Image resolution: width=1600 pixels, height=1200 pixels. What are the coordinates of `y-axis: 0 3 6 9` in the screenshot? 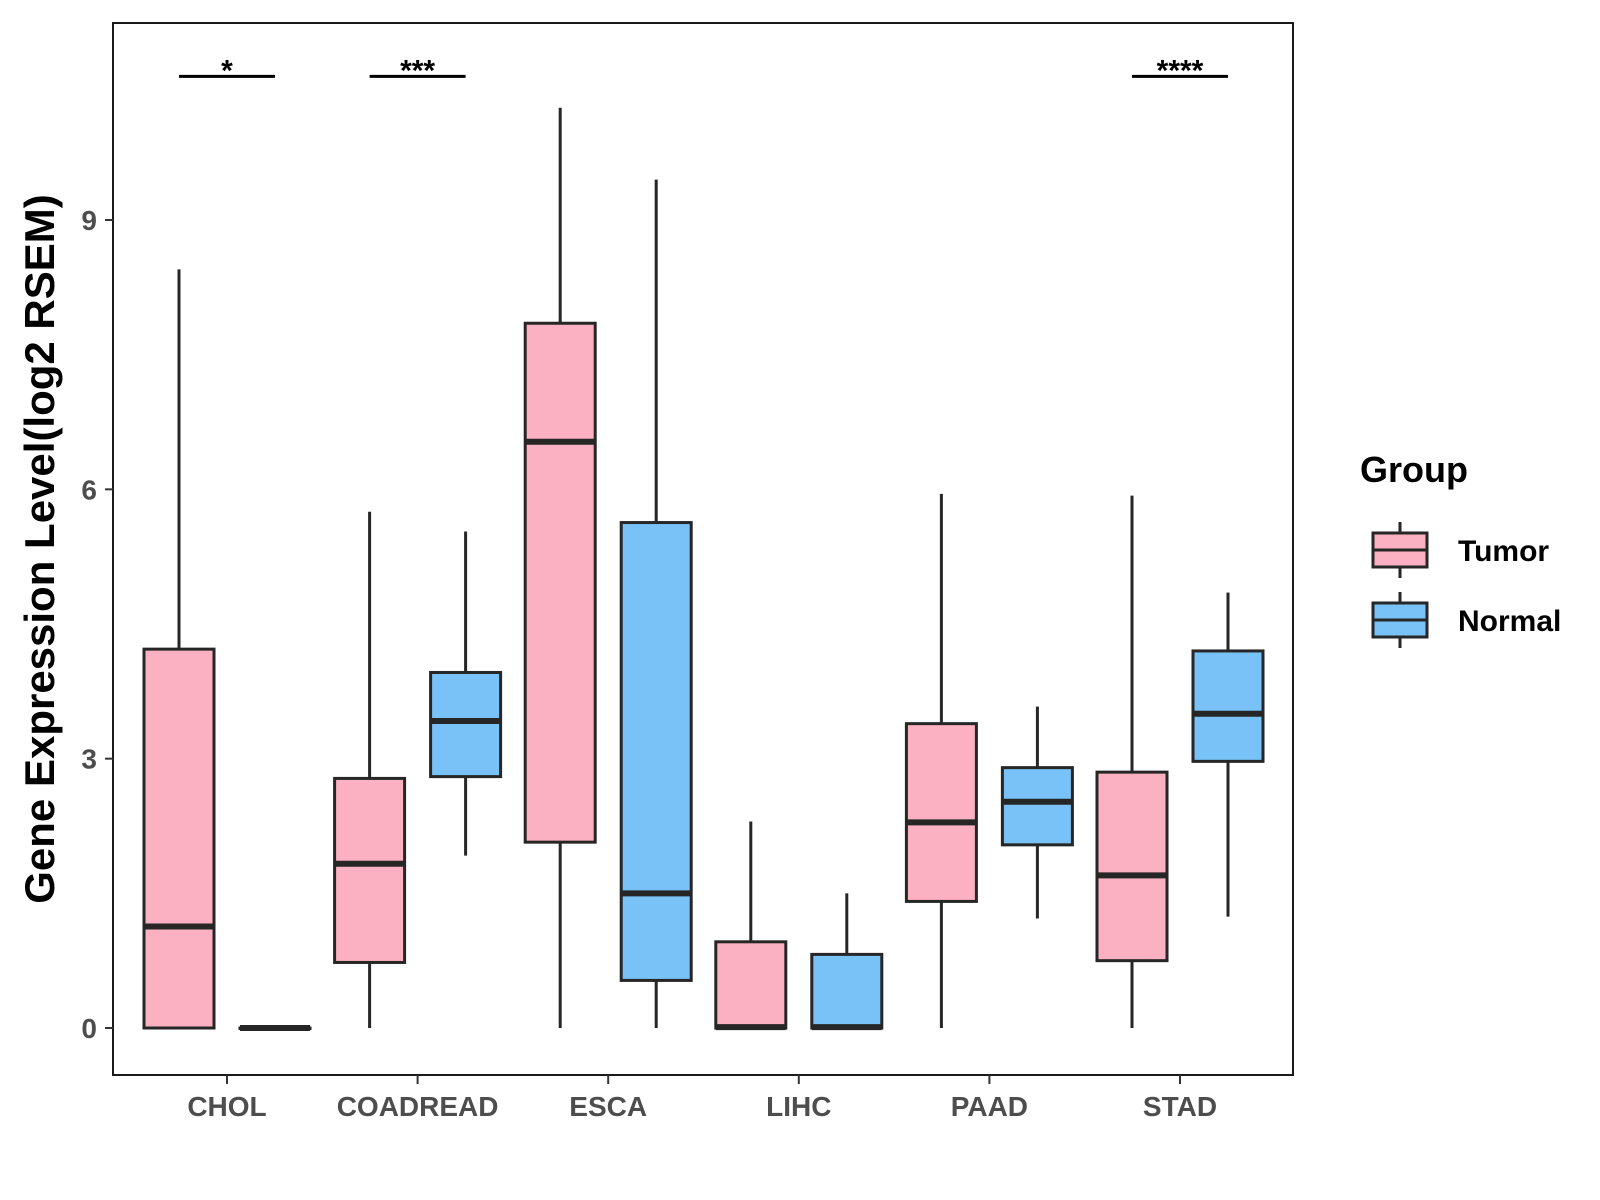 It's located at (97, 624).